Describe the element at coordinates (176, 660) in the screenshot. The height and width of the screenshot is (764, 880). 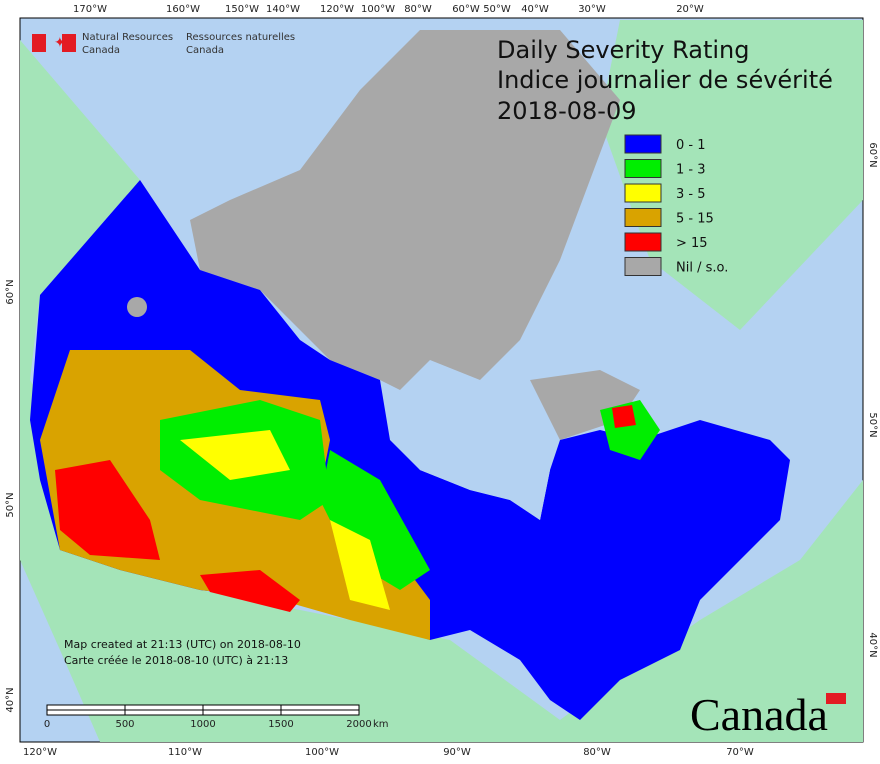
I see `credit: Carte créée le 2018-08-10 (UTC) à 21:13` at that location.